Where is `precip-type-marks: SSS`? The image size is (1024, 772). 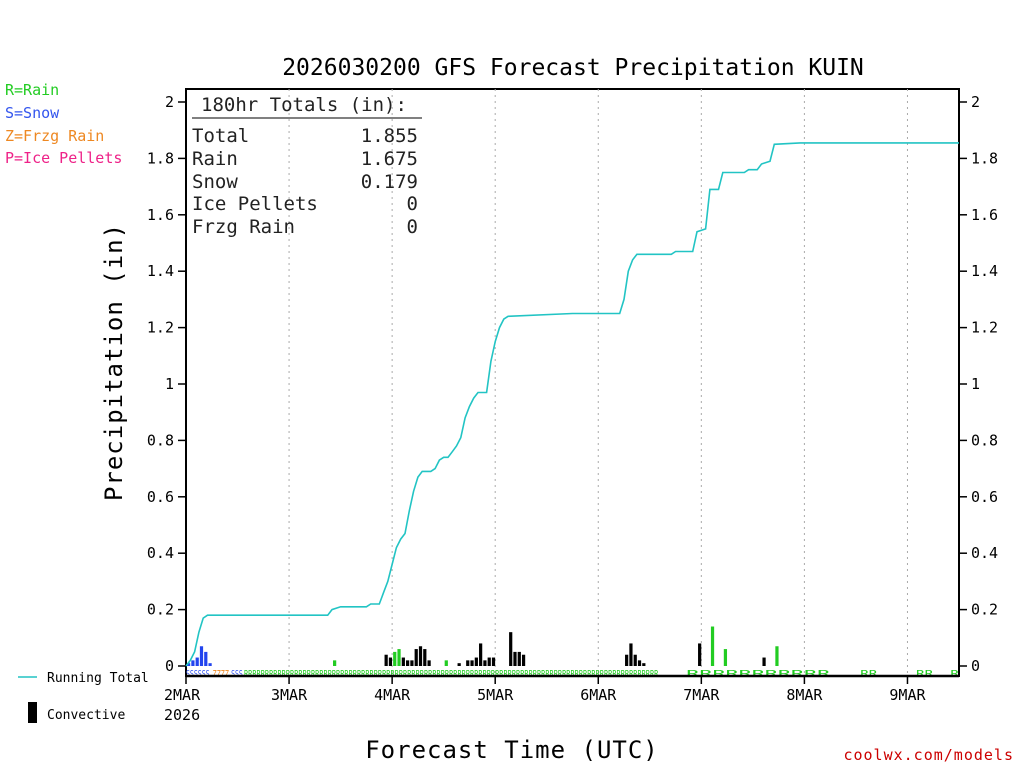
precip-type-marks: SSS is located at coordinates (237, 674).